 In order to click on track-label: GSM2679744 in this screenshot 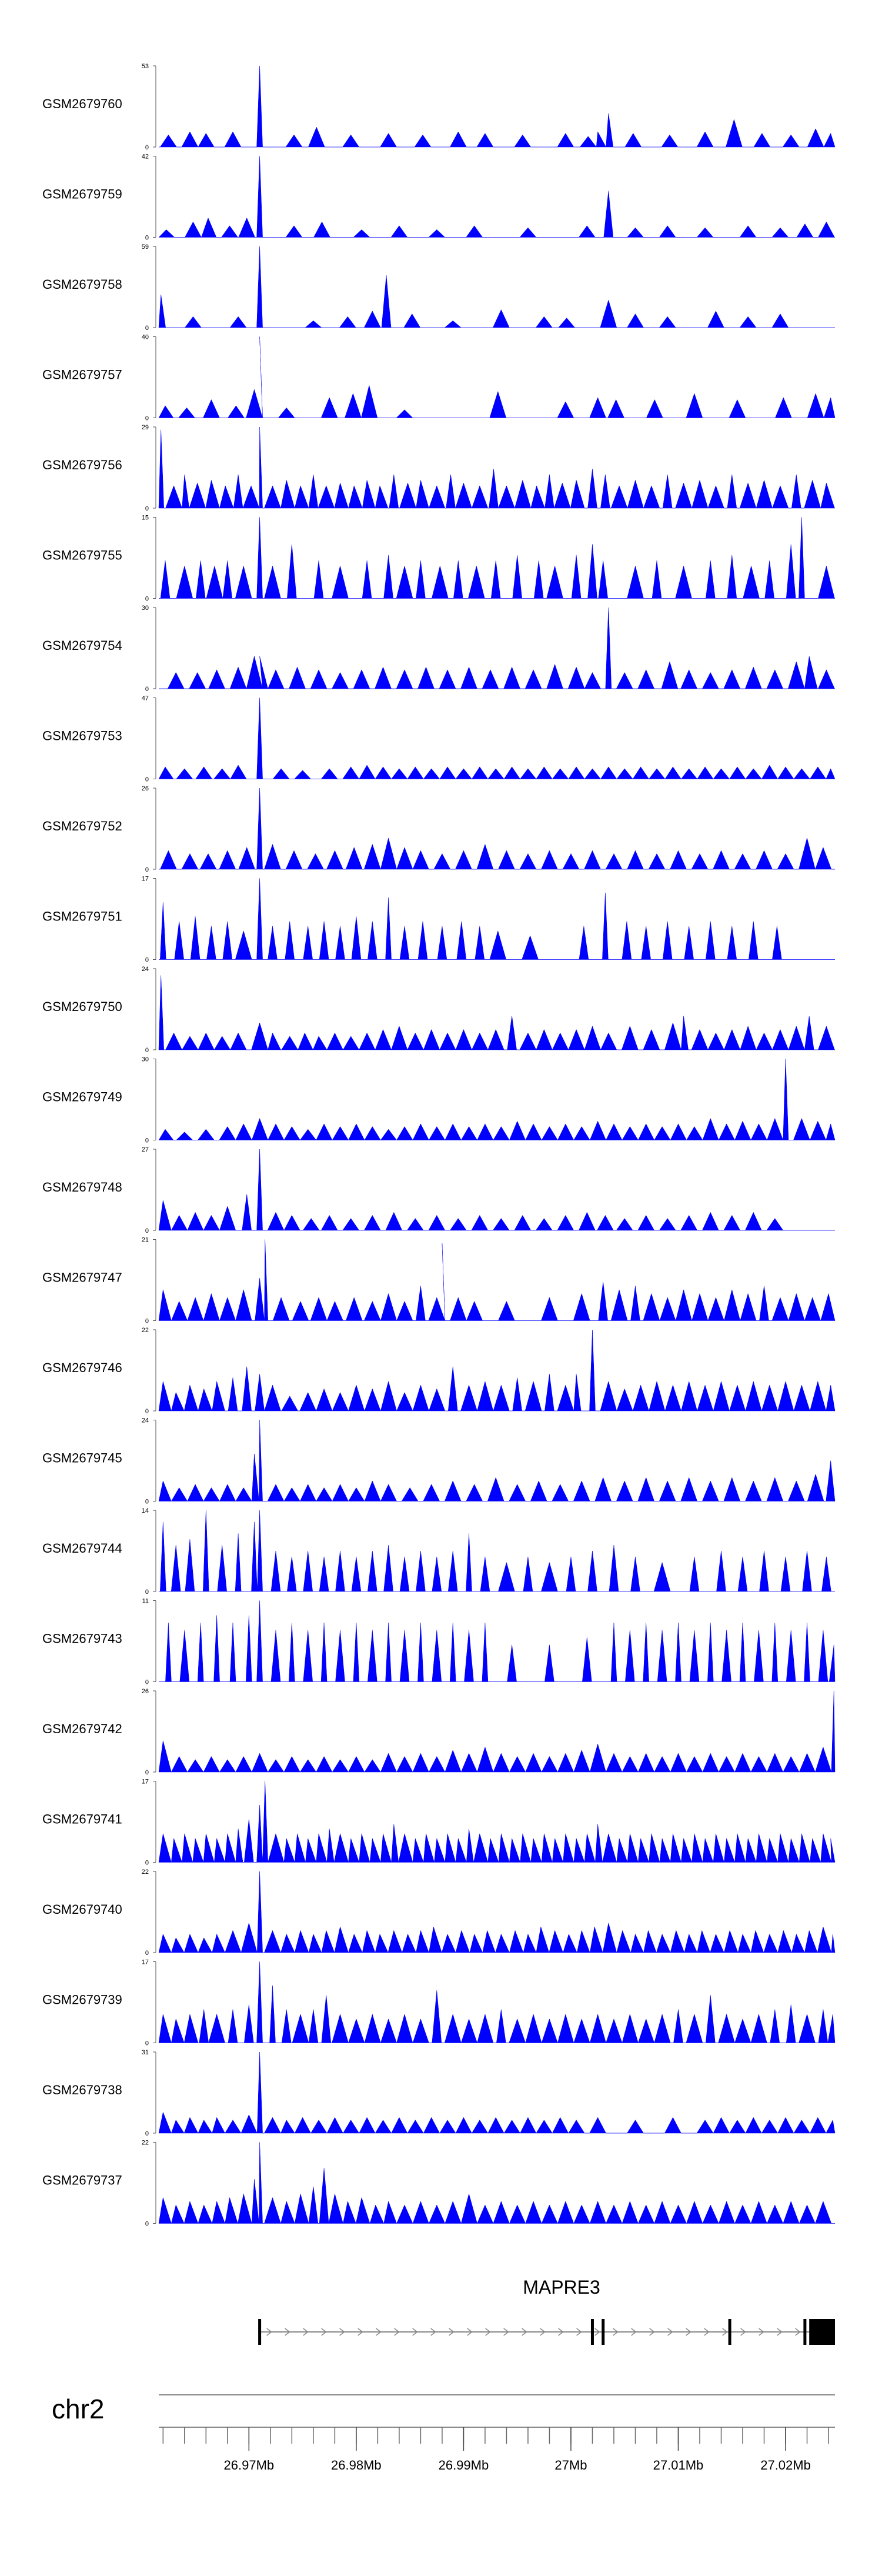, I will do `click(82, 1548)`.